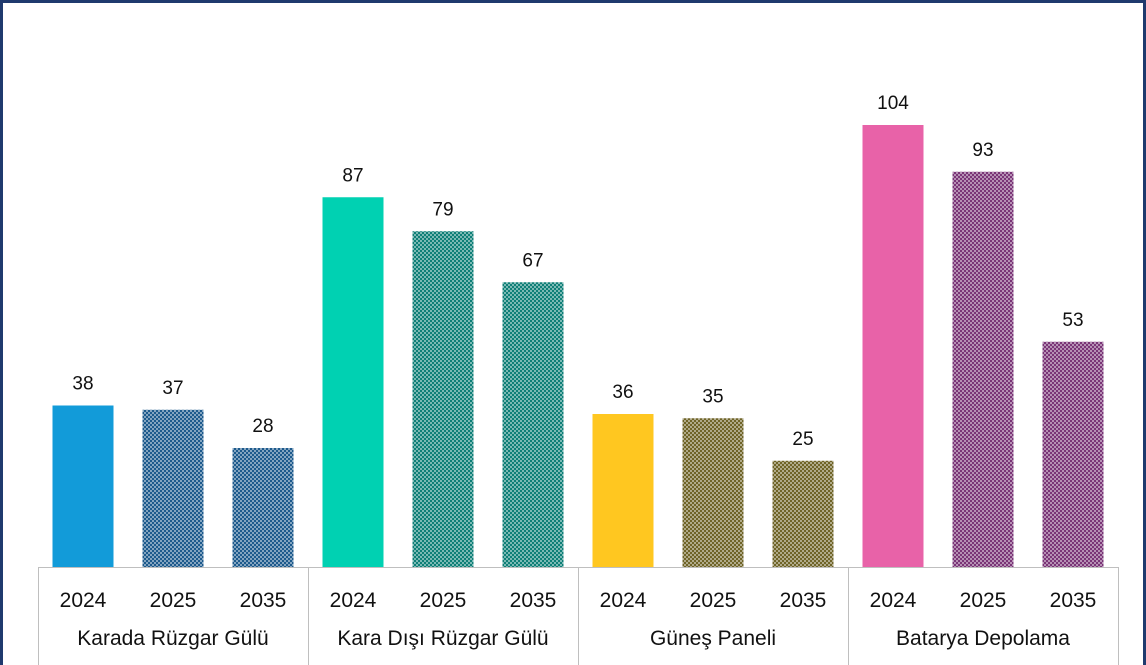 This screenshot has width=1146, height=665. I want to click on tick-label-2-2024: 2024, so click(623, 600).